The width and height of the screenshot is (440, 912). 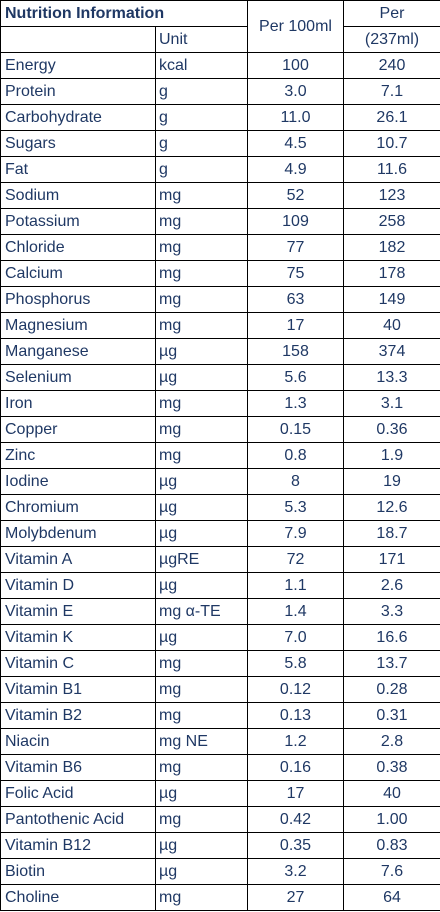 What do you see at coordinates (391, 715) in the screenshot?
I see `value-per-serving: 0.31` at bounding box center [391, 715].